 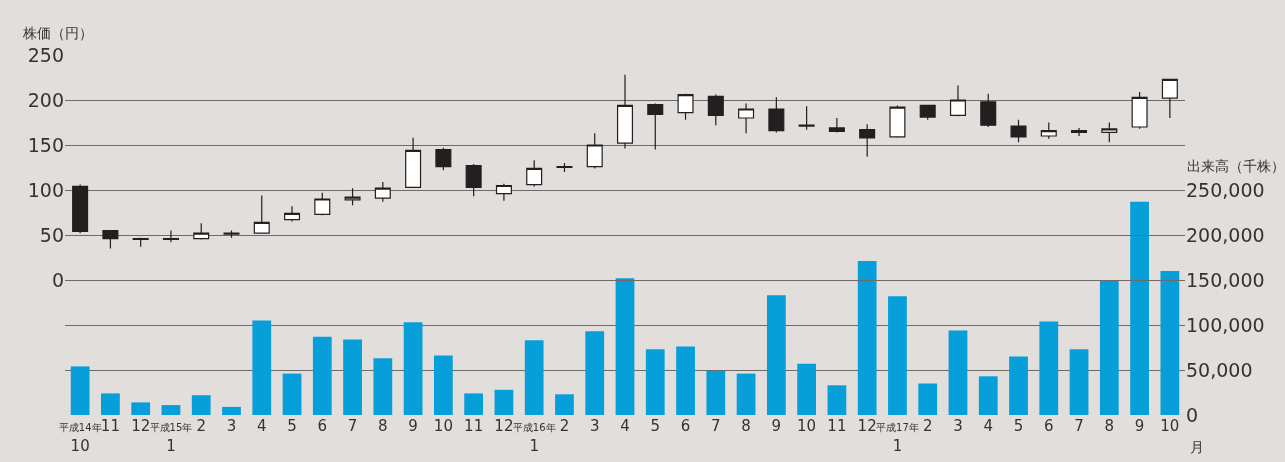 What do you see at coordinates (1225, 234) in the screenshot?
I see `y2-tick-label: 200,000` at bounding box center [1225, 234].